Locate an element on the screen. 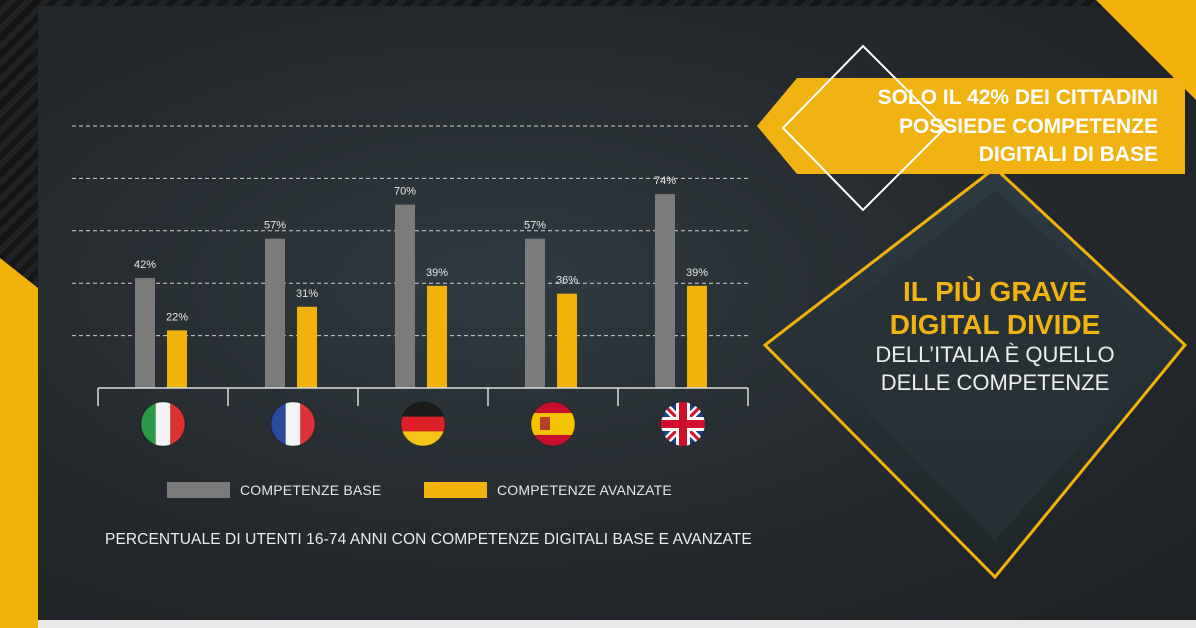 This screenshot has width=1196, height=628. headline-line-4: DELLE COMPETENZE is located at coordinates (995, 382).